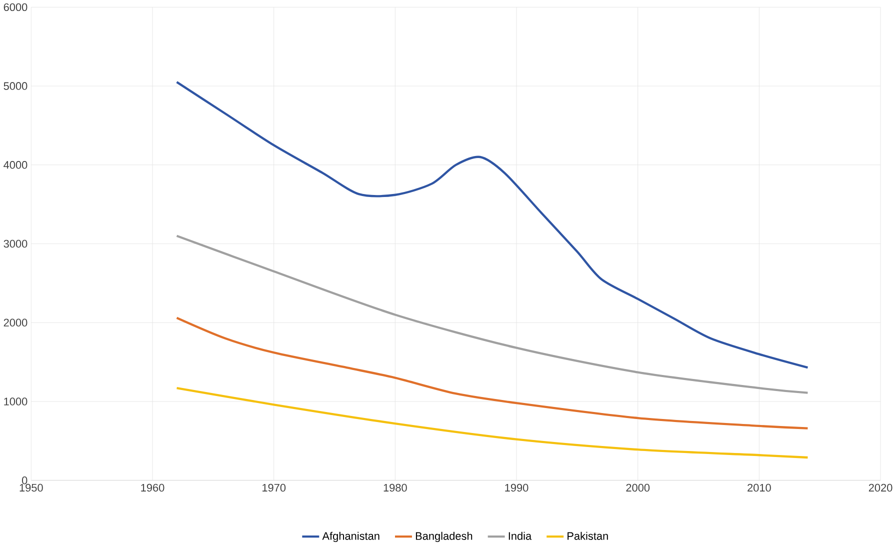 This screenshot has height=545, width=896. What do you see at coordinates (444, 537) in the screenshot?
I see `legend-label: Bangladesh` at bounding box center [444, 537].